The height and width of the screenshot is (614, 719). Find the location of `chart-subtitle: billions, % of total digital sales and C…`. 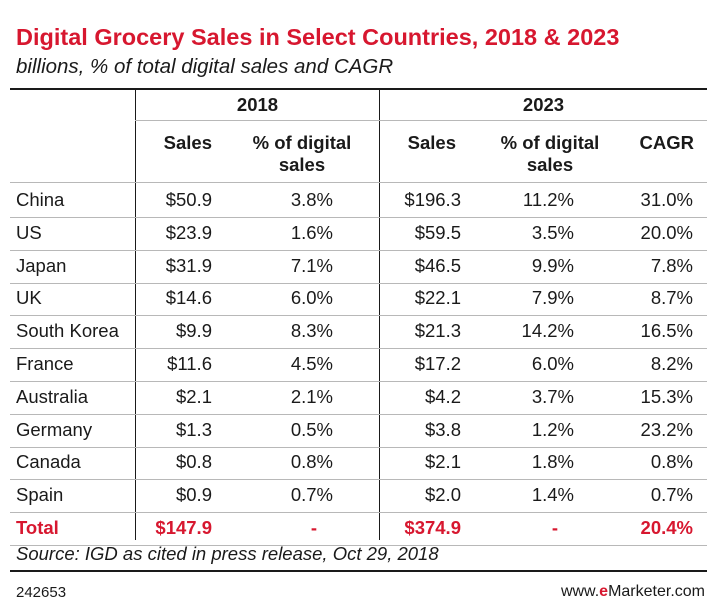

chart-subtitle: billions, % of total digital sales and C… is located at coordinates (205, 66).